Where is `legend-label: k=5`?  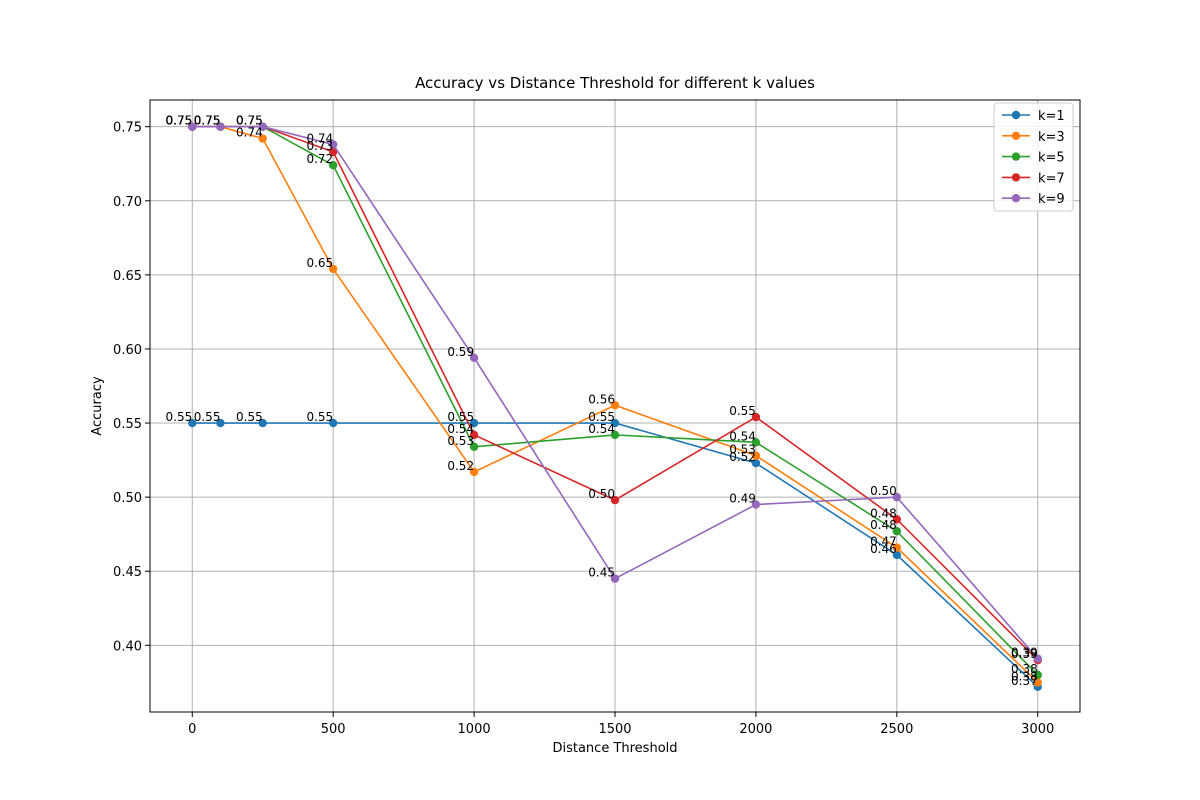 legend-label: k=5 is located at coordinates (1051, 158).